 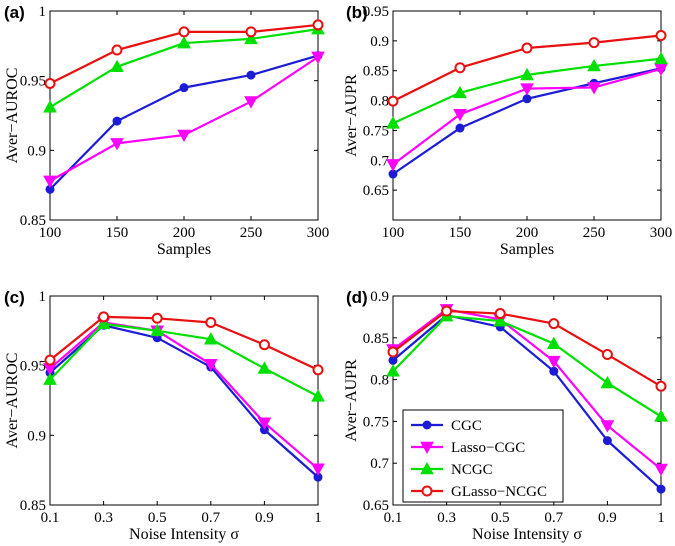 What do you see at coordinates (479, 492) in the screenshot?
I see `legend-entry: GLasso−NCGC` at bounding box center [479, 492].